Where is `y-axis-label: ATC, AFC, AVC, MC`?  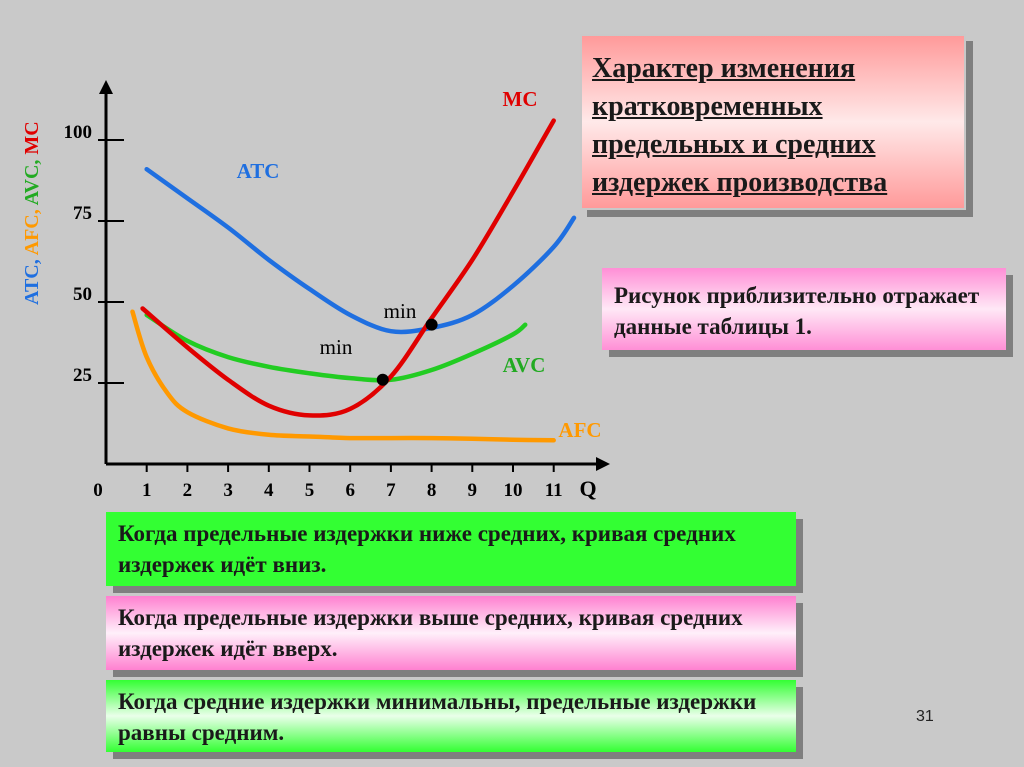
y-axis-label: ATC, AFC, AVC, MC is located at coordinates (32, 213).